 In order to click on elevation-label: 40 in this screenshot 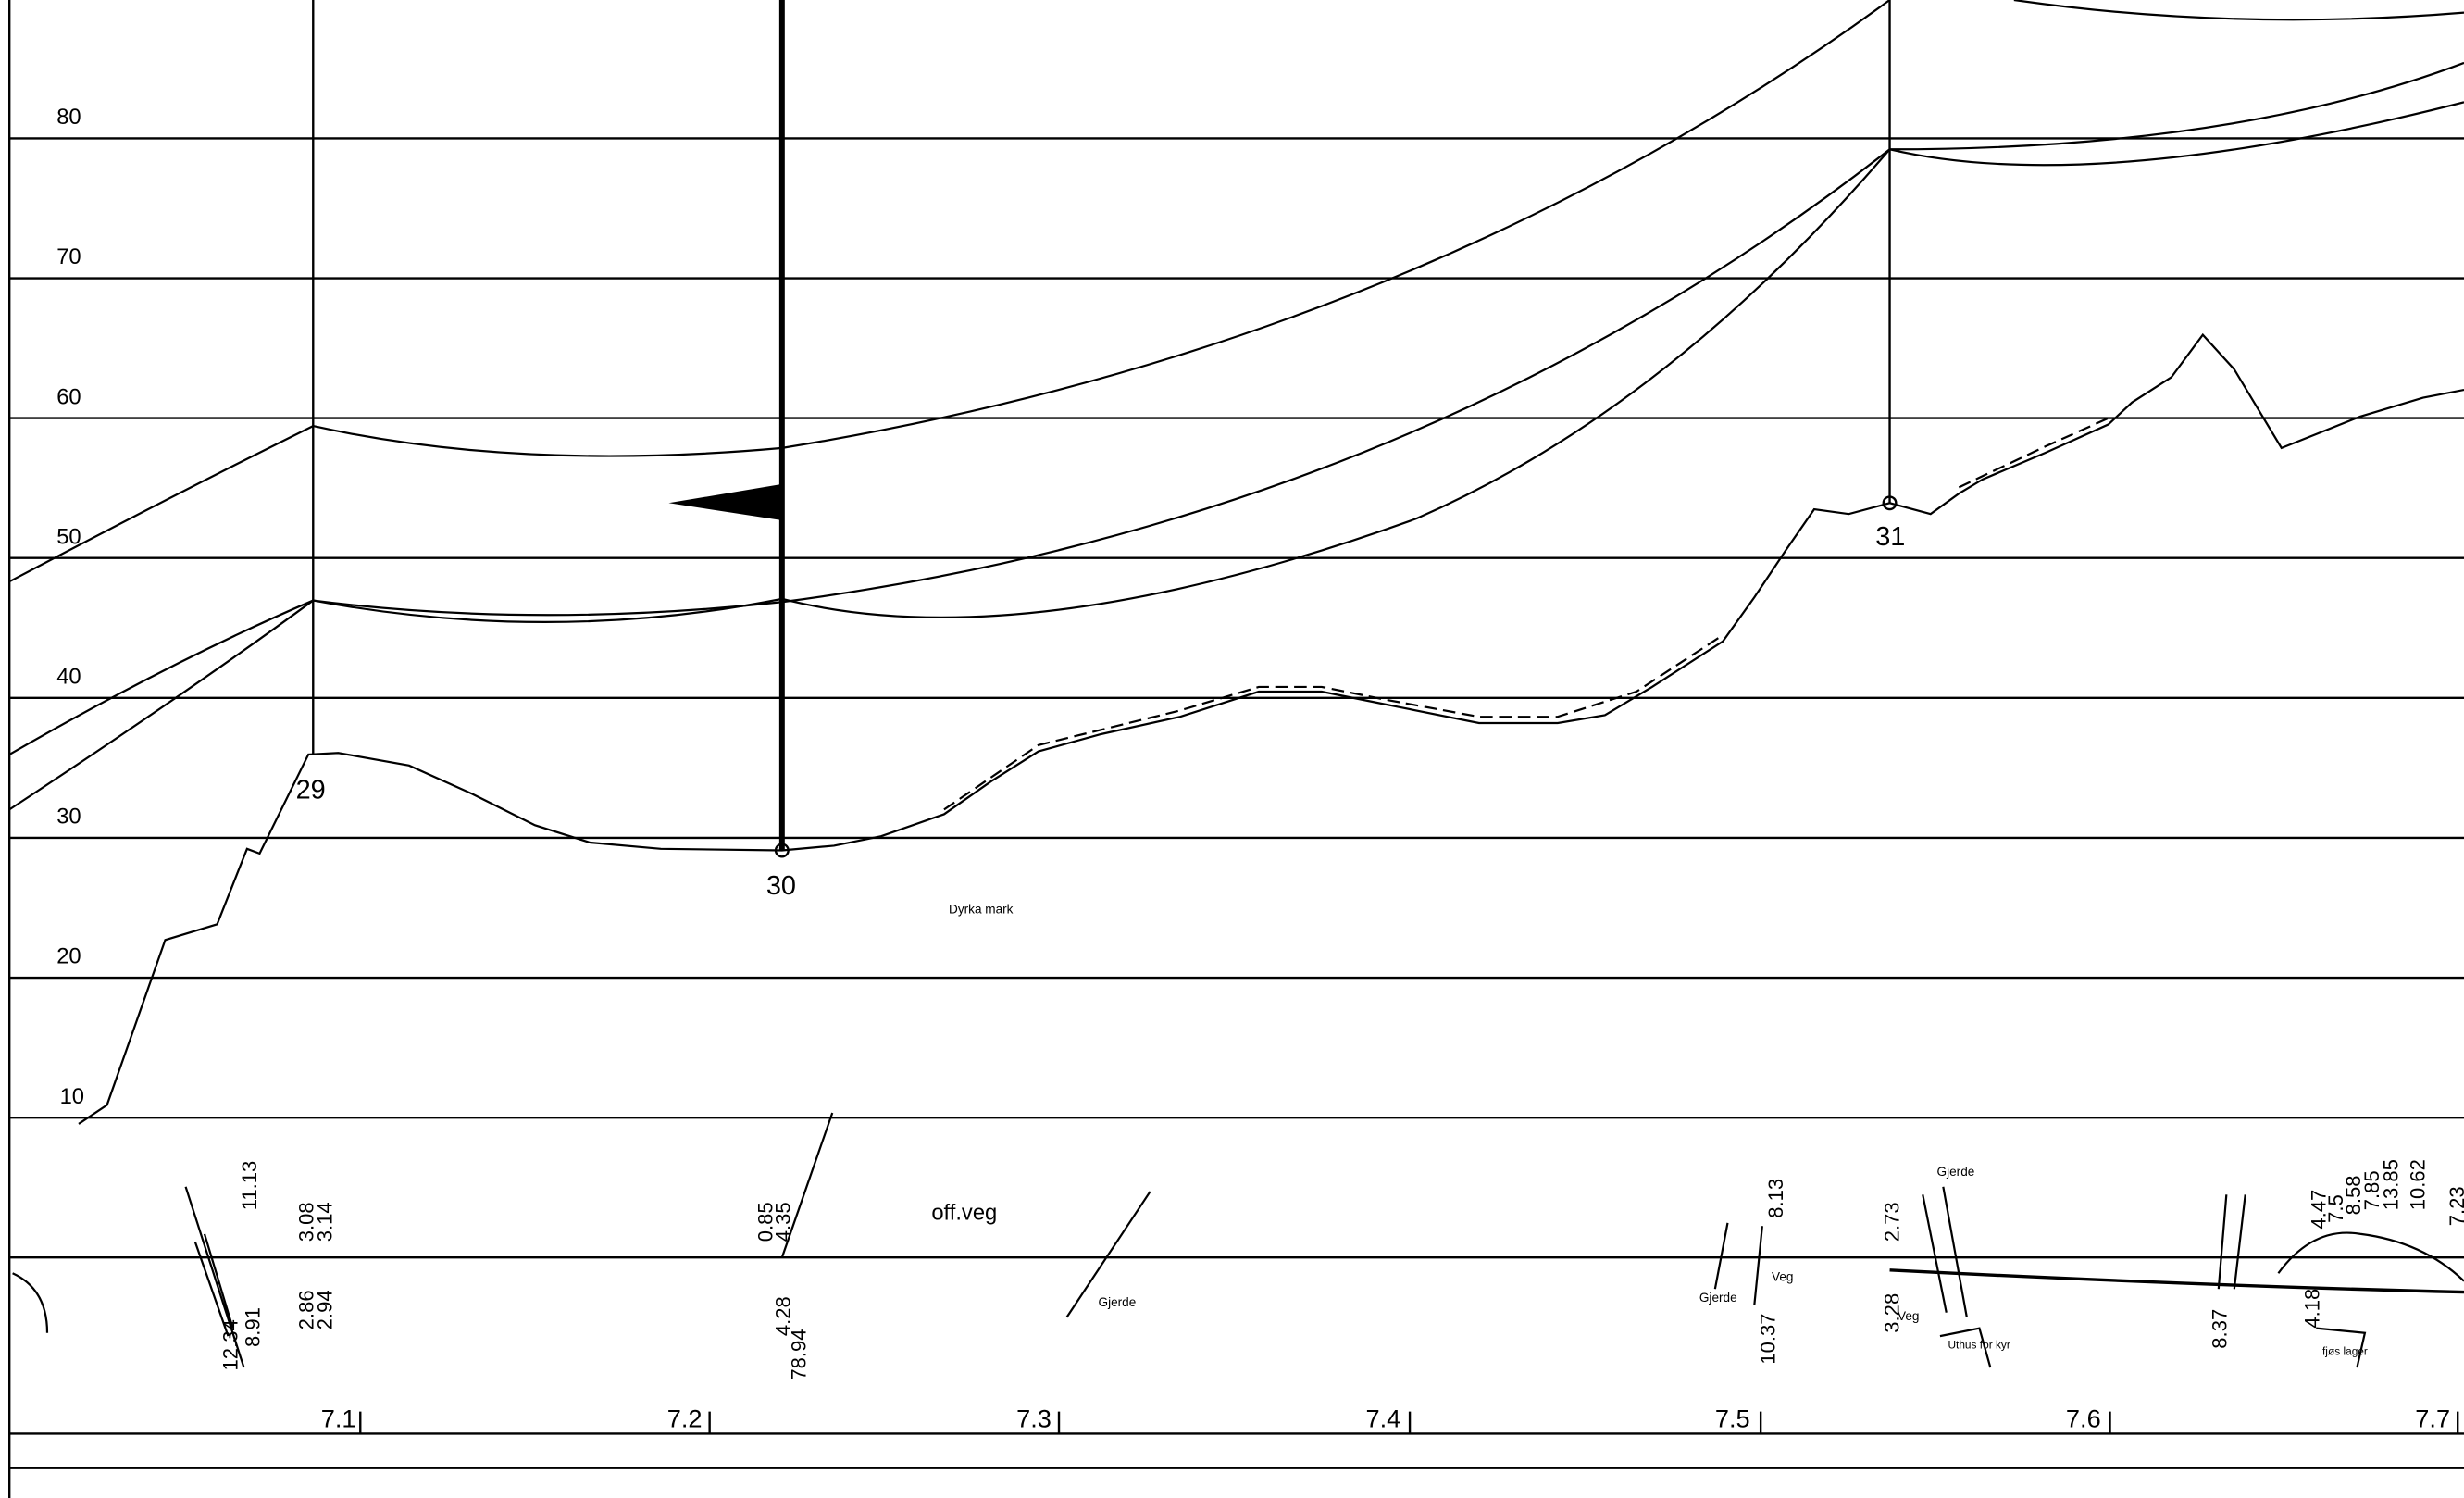, I will do `click(68, 677)`.